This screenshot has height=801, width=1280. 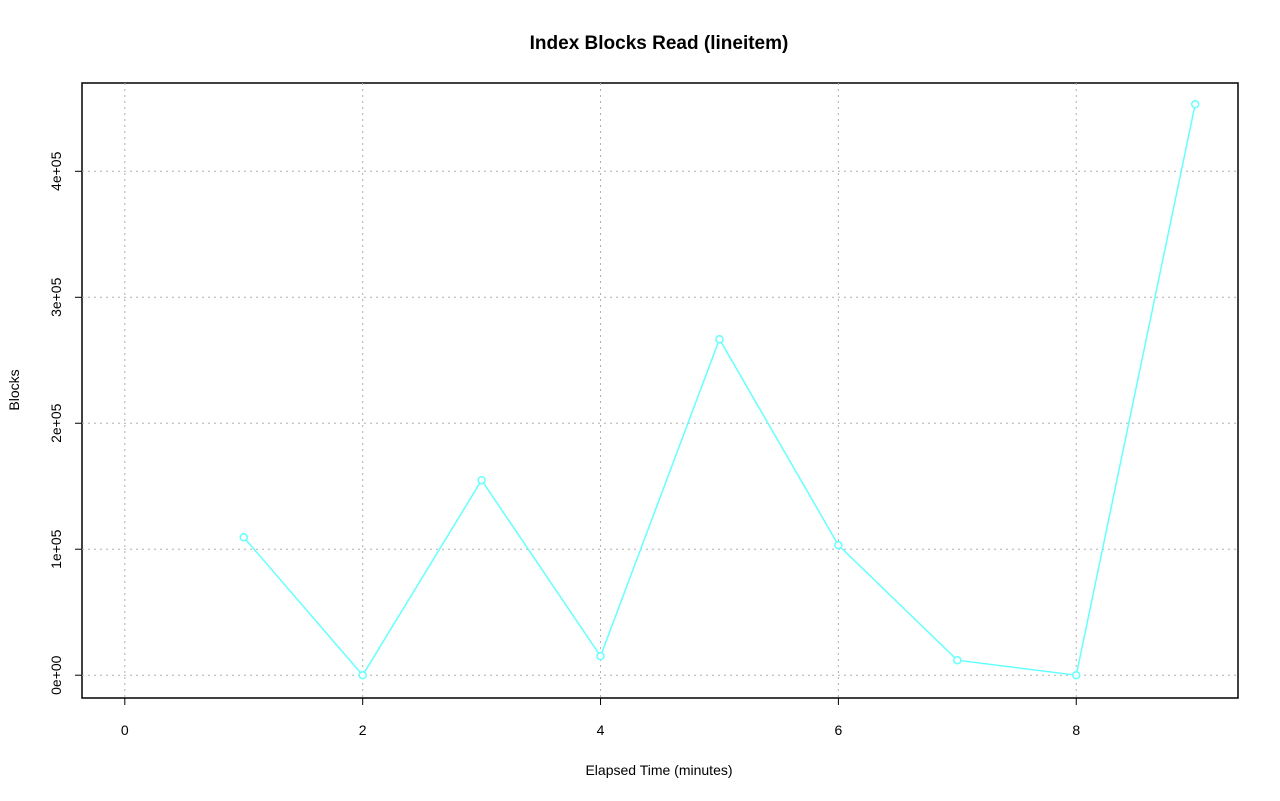 What do you see at coordinates (363, 730) in the screenshot?
I see `x-tick-label: 2` at bounding box center [363, 730].